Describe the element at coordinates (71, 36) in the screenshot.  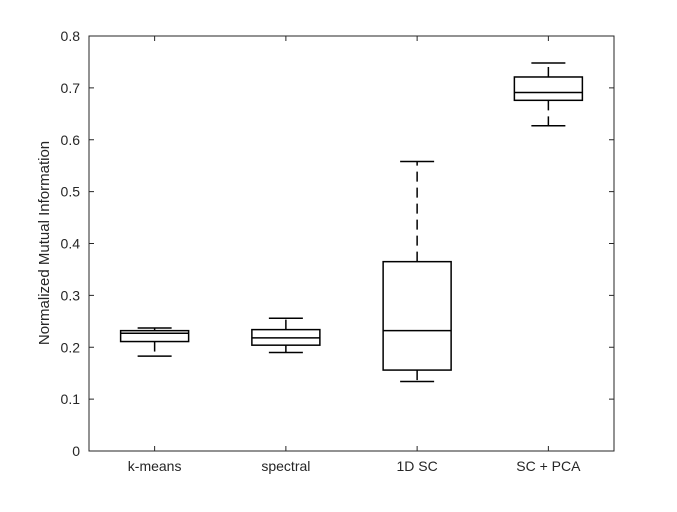
I see `y-tick-label: 0.8` at that location.